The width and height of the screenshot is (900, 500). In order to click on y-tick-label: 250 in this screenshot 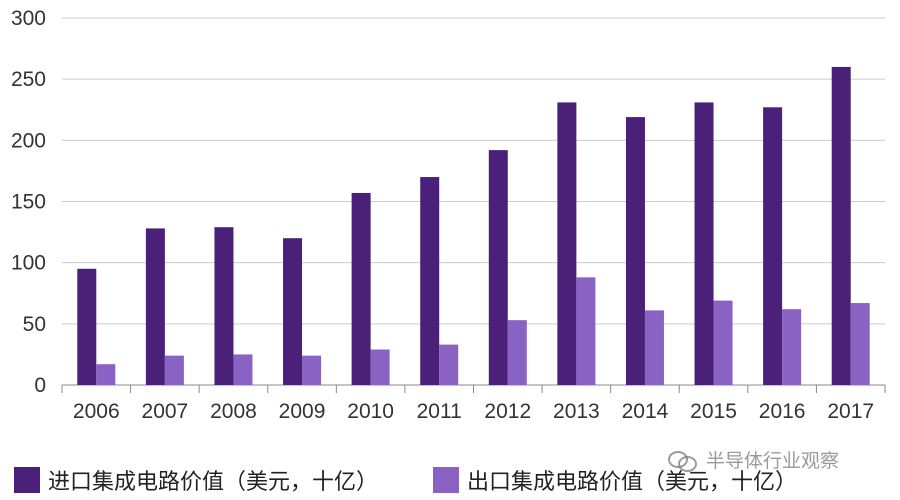, I will do `click(28, 79)`.